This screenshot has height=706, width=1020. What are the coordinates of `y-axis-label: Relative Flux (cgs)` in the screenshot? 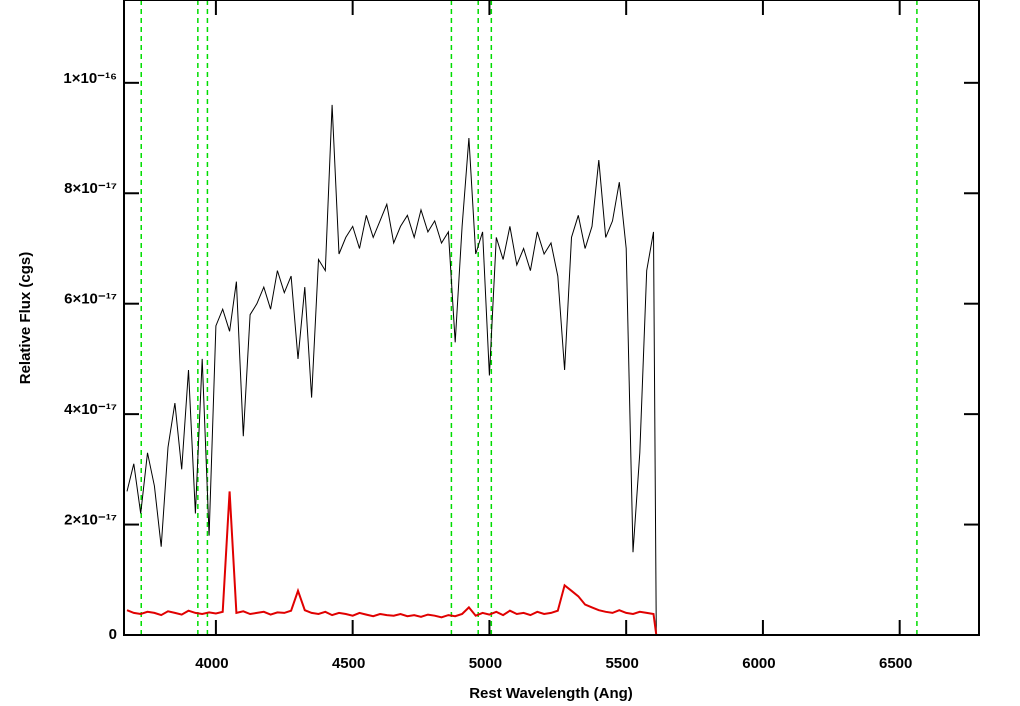 It's located at (25, 318).